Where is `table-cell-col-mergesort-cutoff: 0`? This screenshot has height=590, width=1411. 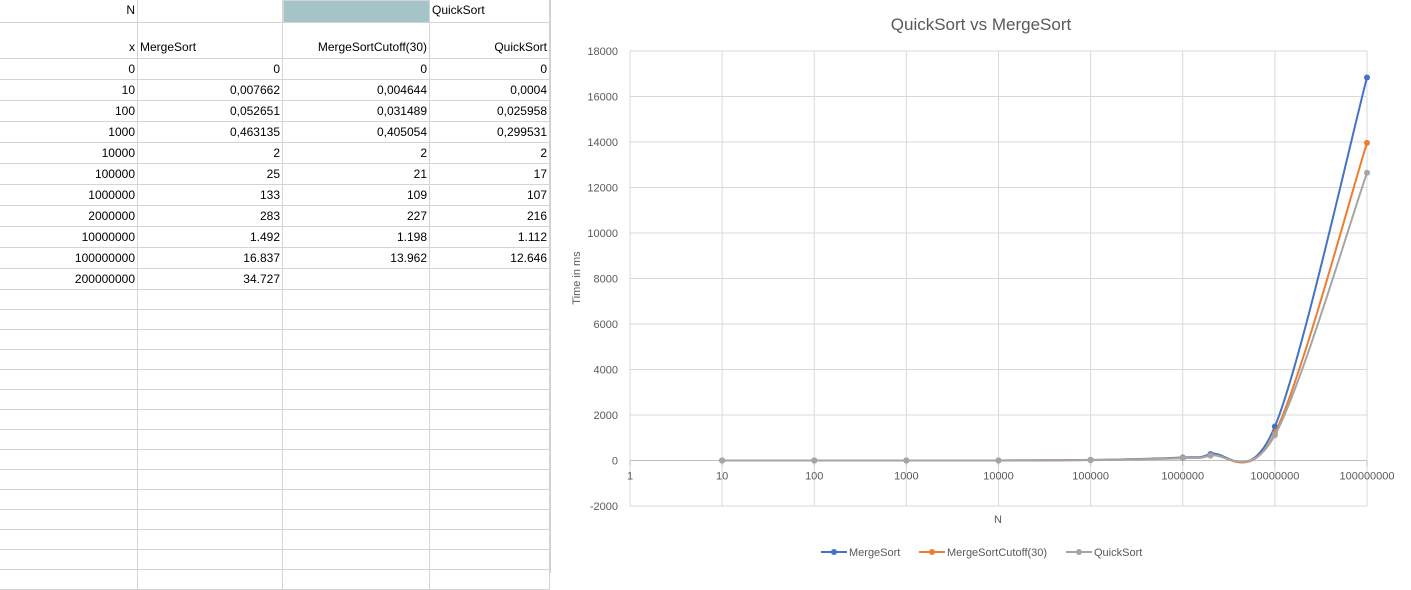
table-cell-col-mergesort-cutoff: 0 is located at coordinates (356, 69).